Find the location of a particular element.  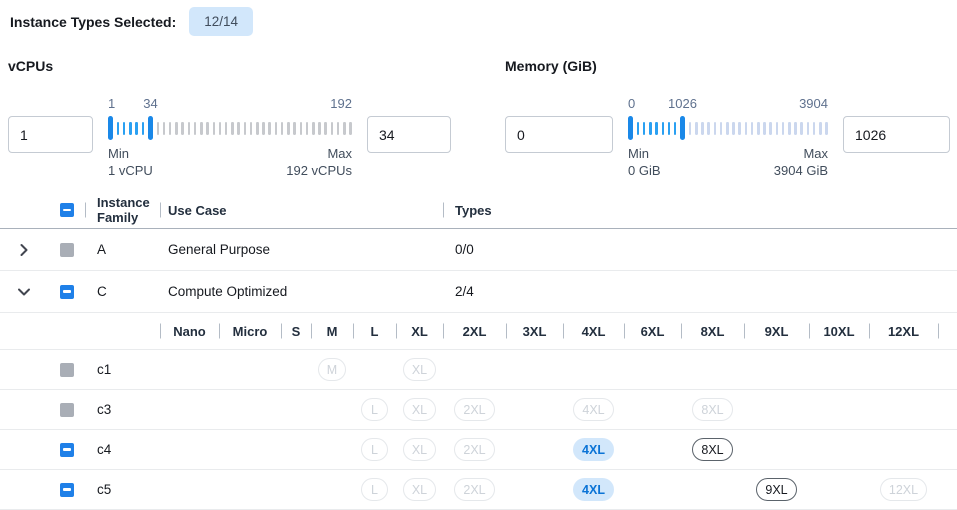

size-column-9xl: 9XL is located at coordinates (776, 331).